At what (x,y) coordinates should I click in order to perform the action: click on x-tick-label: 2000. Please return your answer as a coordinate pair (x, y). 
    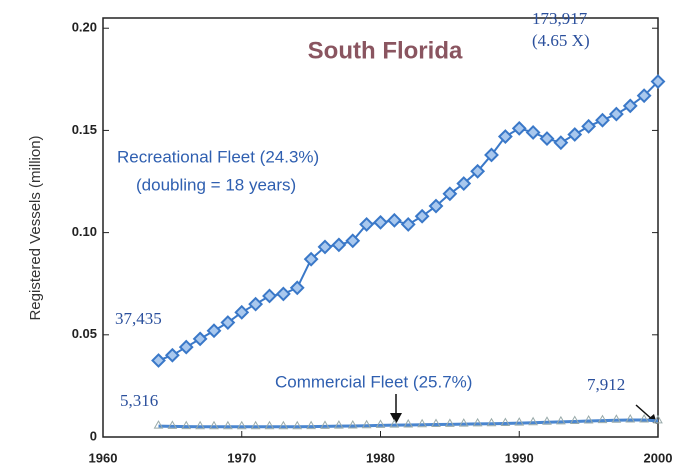
    Looking at the image, I should click on (658, 457).